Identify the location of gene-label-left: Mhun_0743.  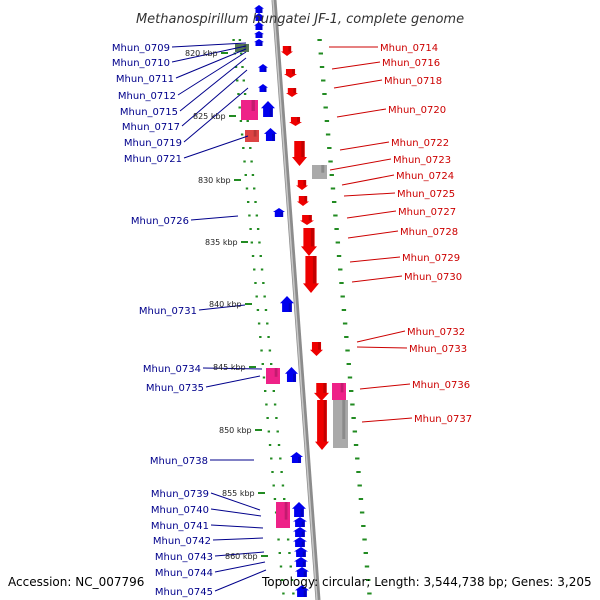
(184, 557).